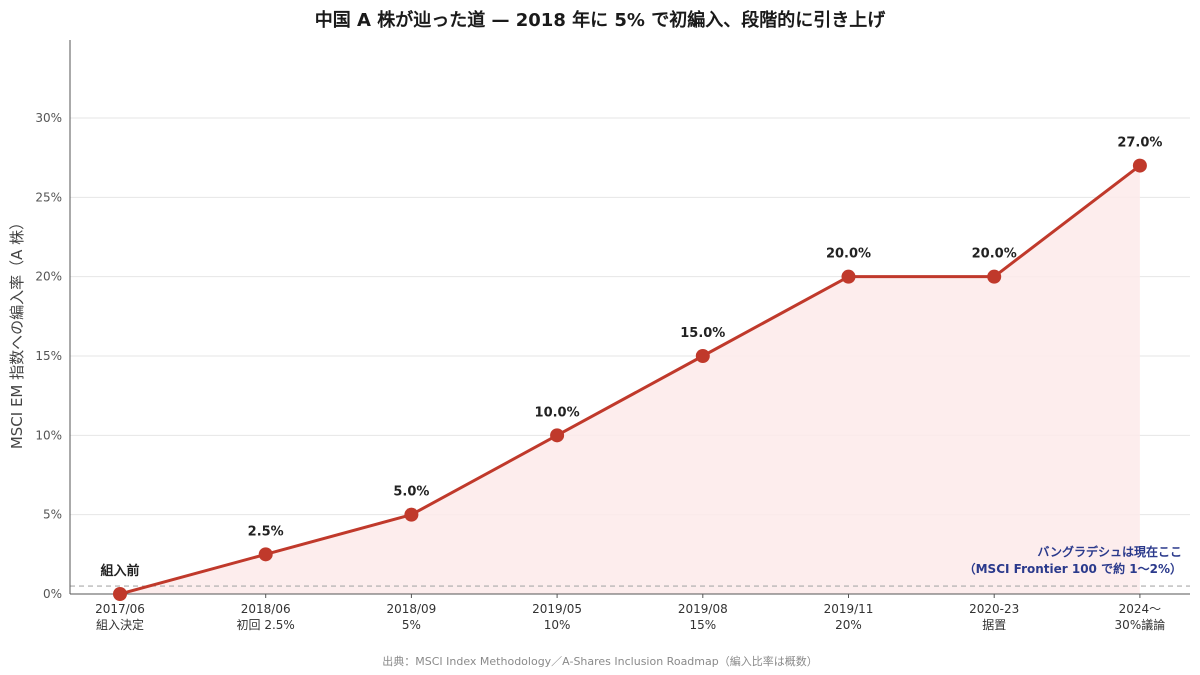 This screenshot has height=675, width=1200. Describe the element at coordinates (994, 609) in the screenshot. I see `x-tick-label: 2020-23` at that location.